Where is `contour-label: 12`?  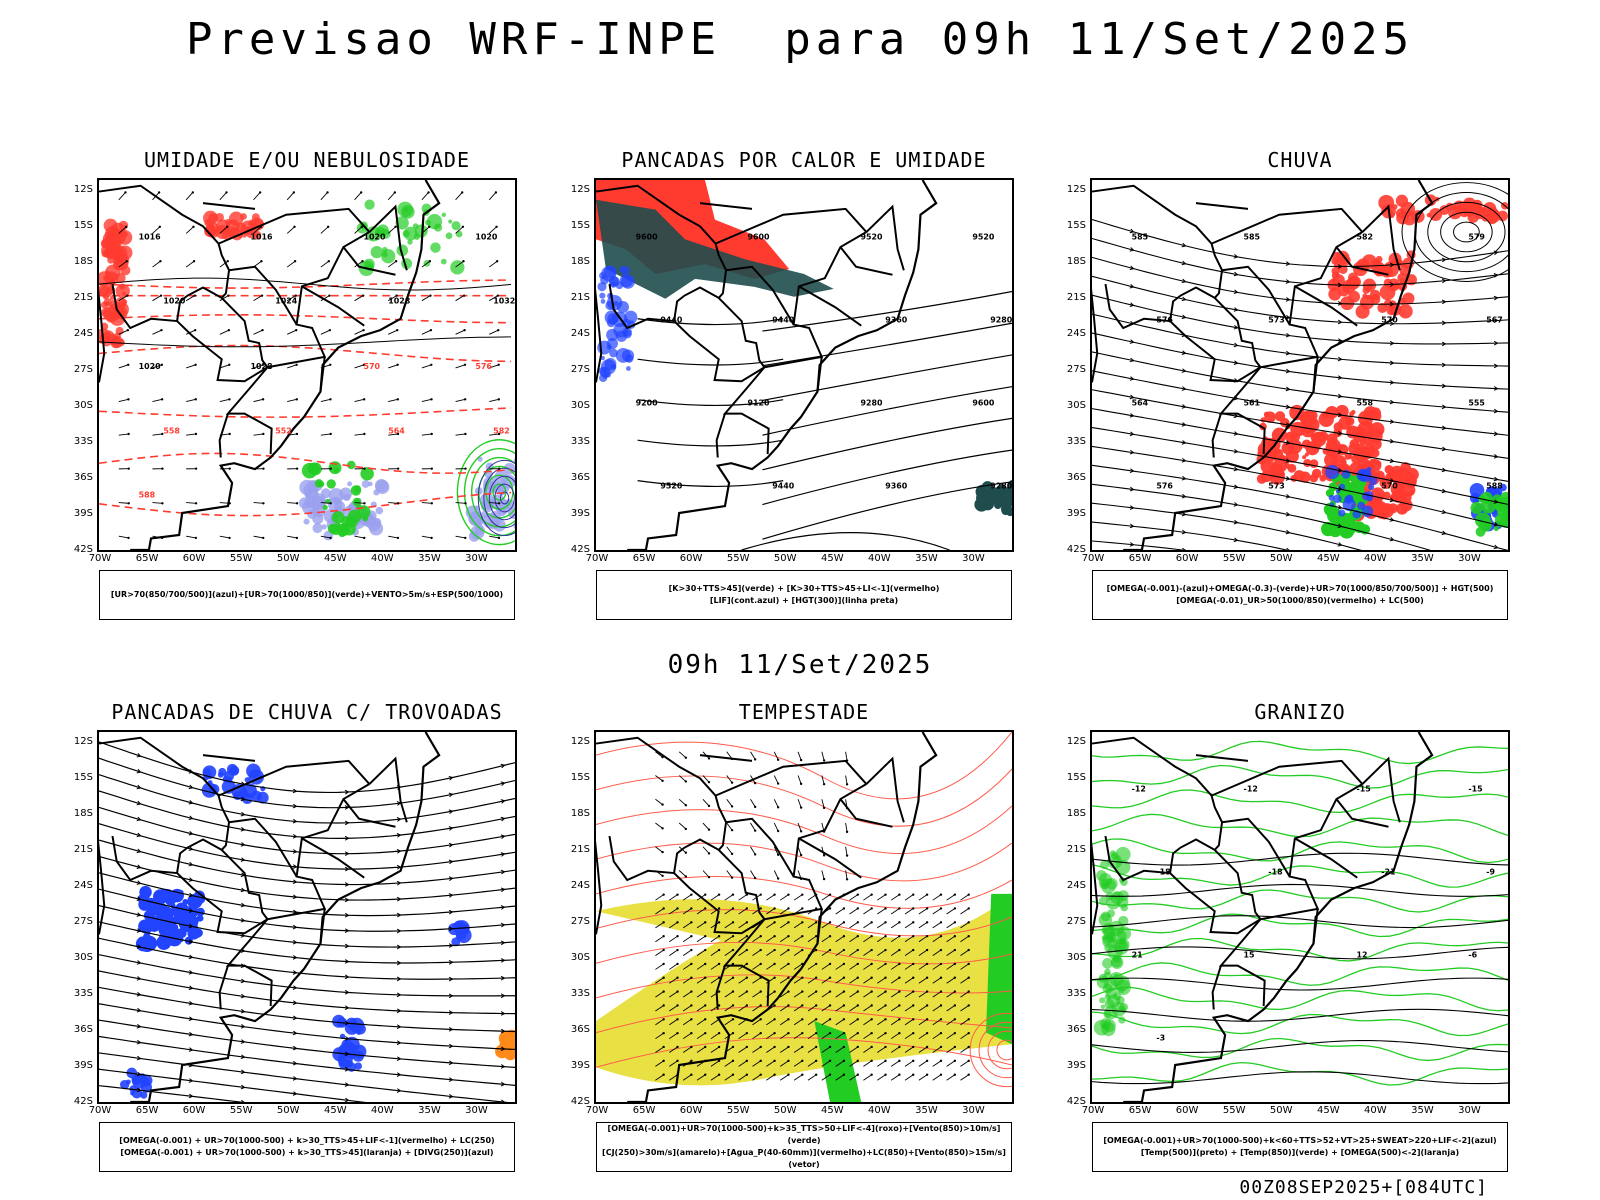
contour-label: 12 is located at coordinates (1361, 955).